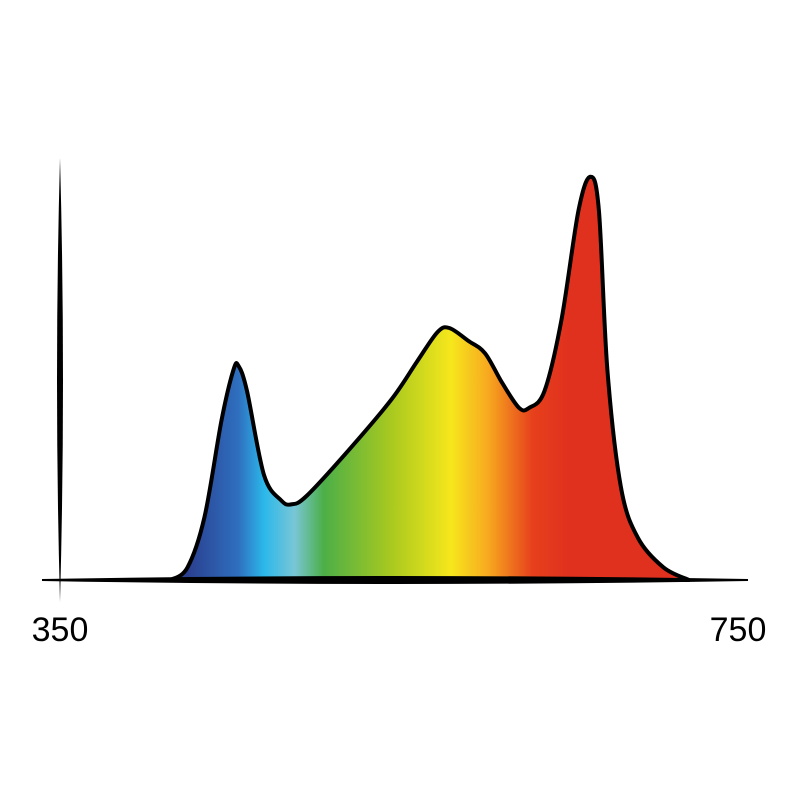 This screenshot has width=800, height=800. Describe the element at coordinates (60, 380) in the screenshot. I see `y-axis` at that location.